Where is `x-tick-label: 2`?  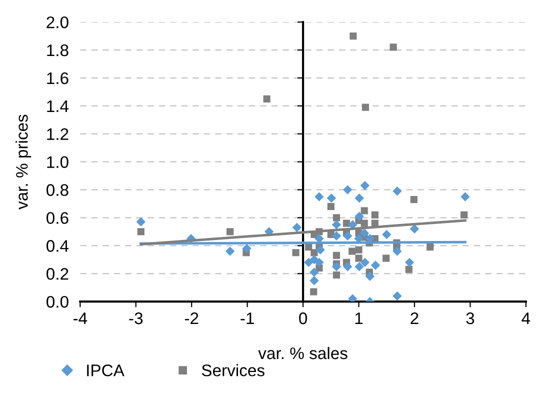 x-tick-label: 2 is located at coordinates (414, 318).